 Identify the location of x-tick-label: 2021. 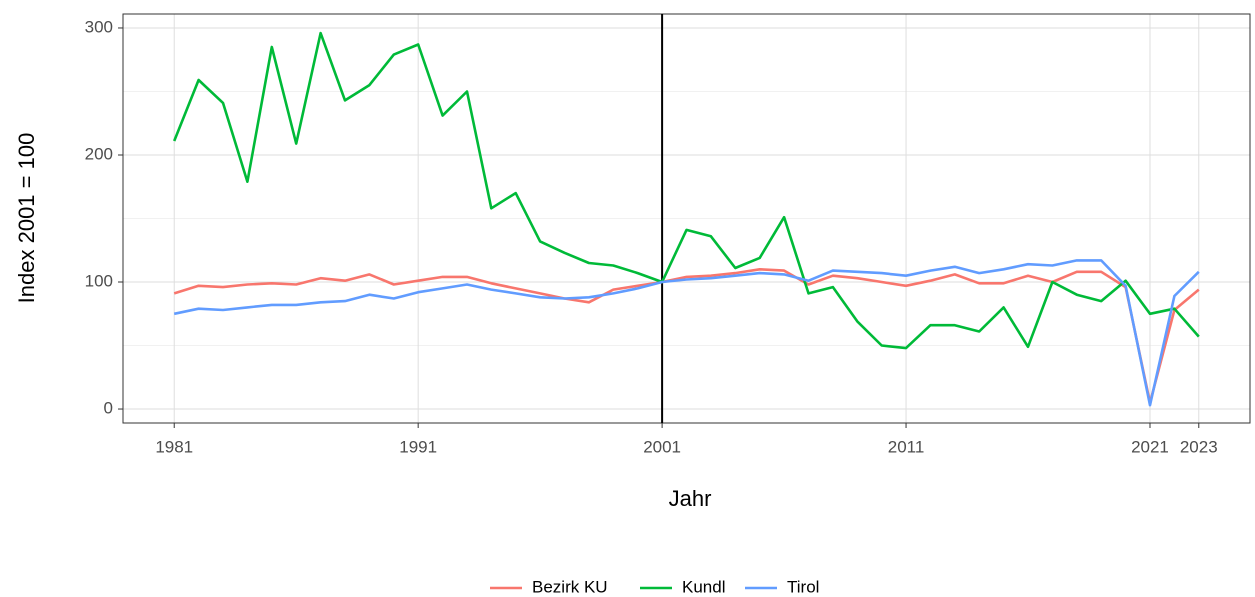
(1150, 446).